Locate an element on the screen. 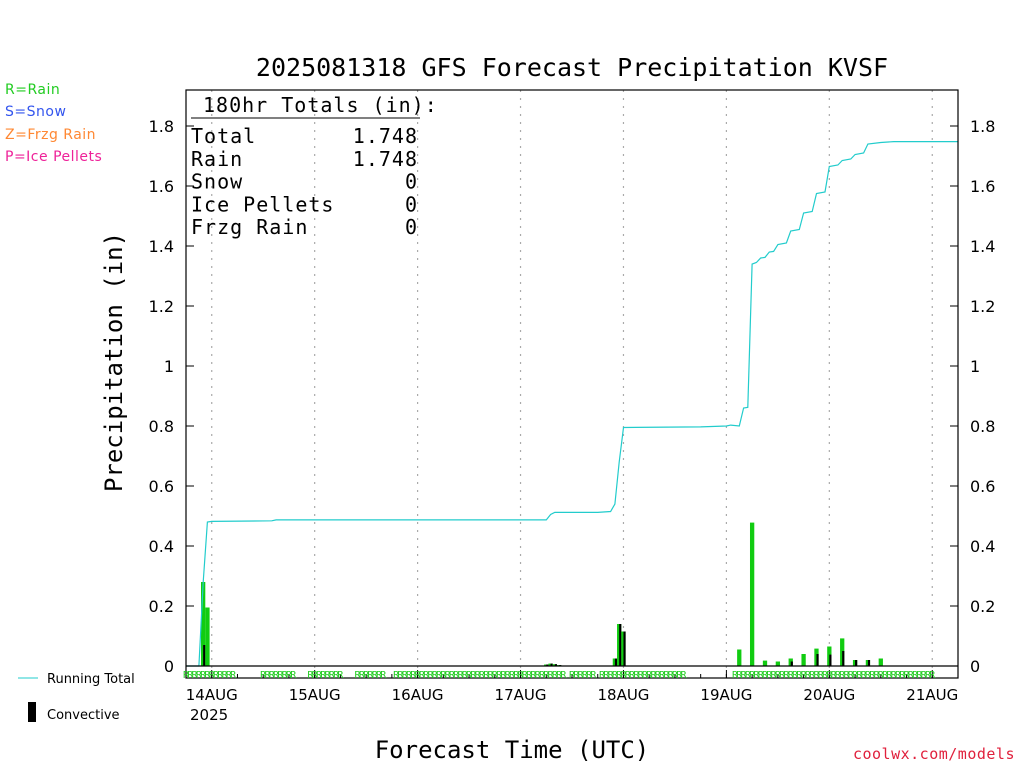 This screenshot has height=768, width=1024. y-tick-label-left: 1.6 is located at coordinates (161, 186).